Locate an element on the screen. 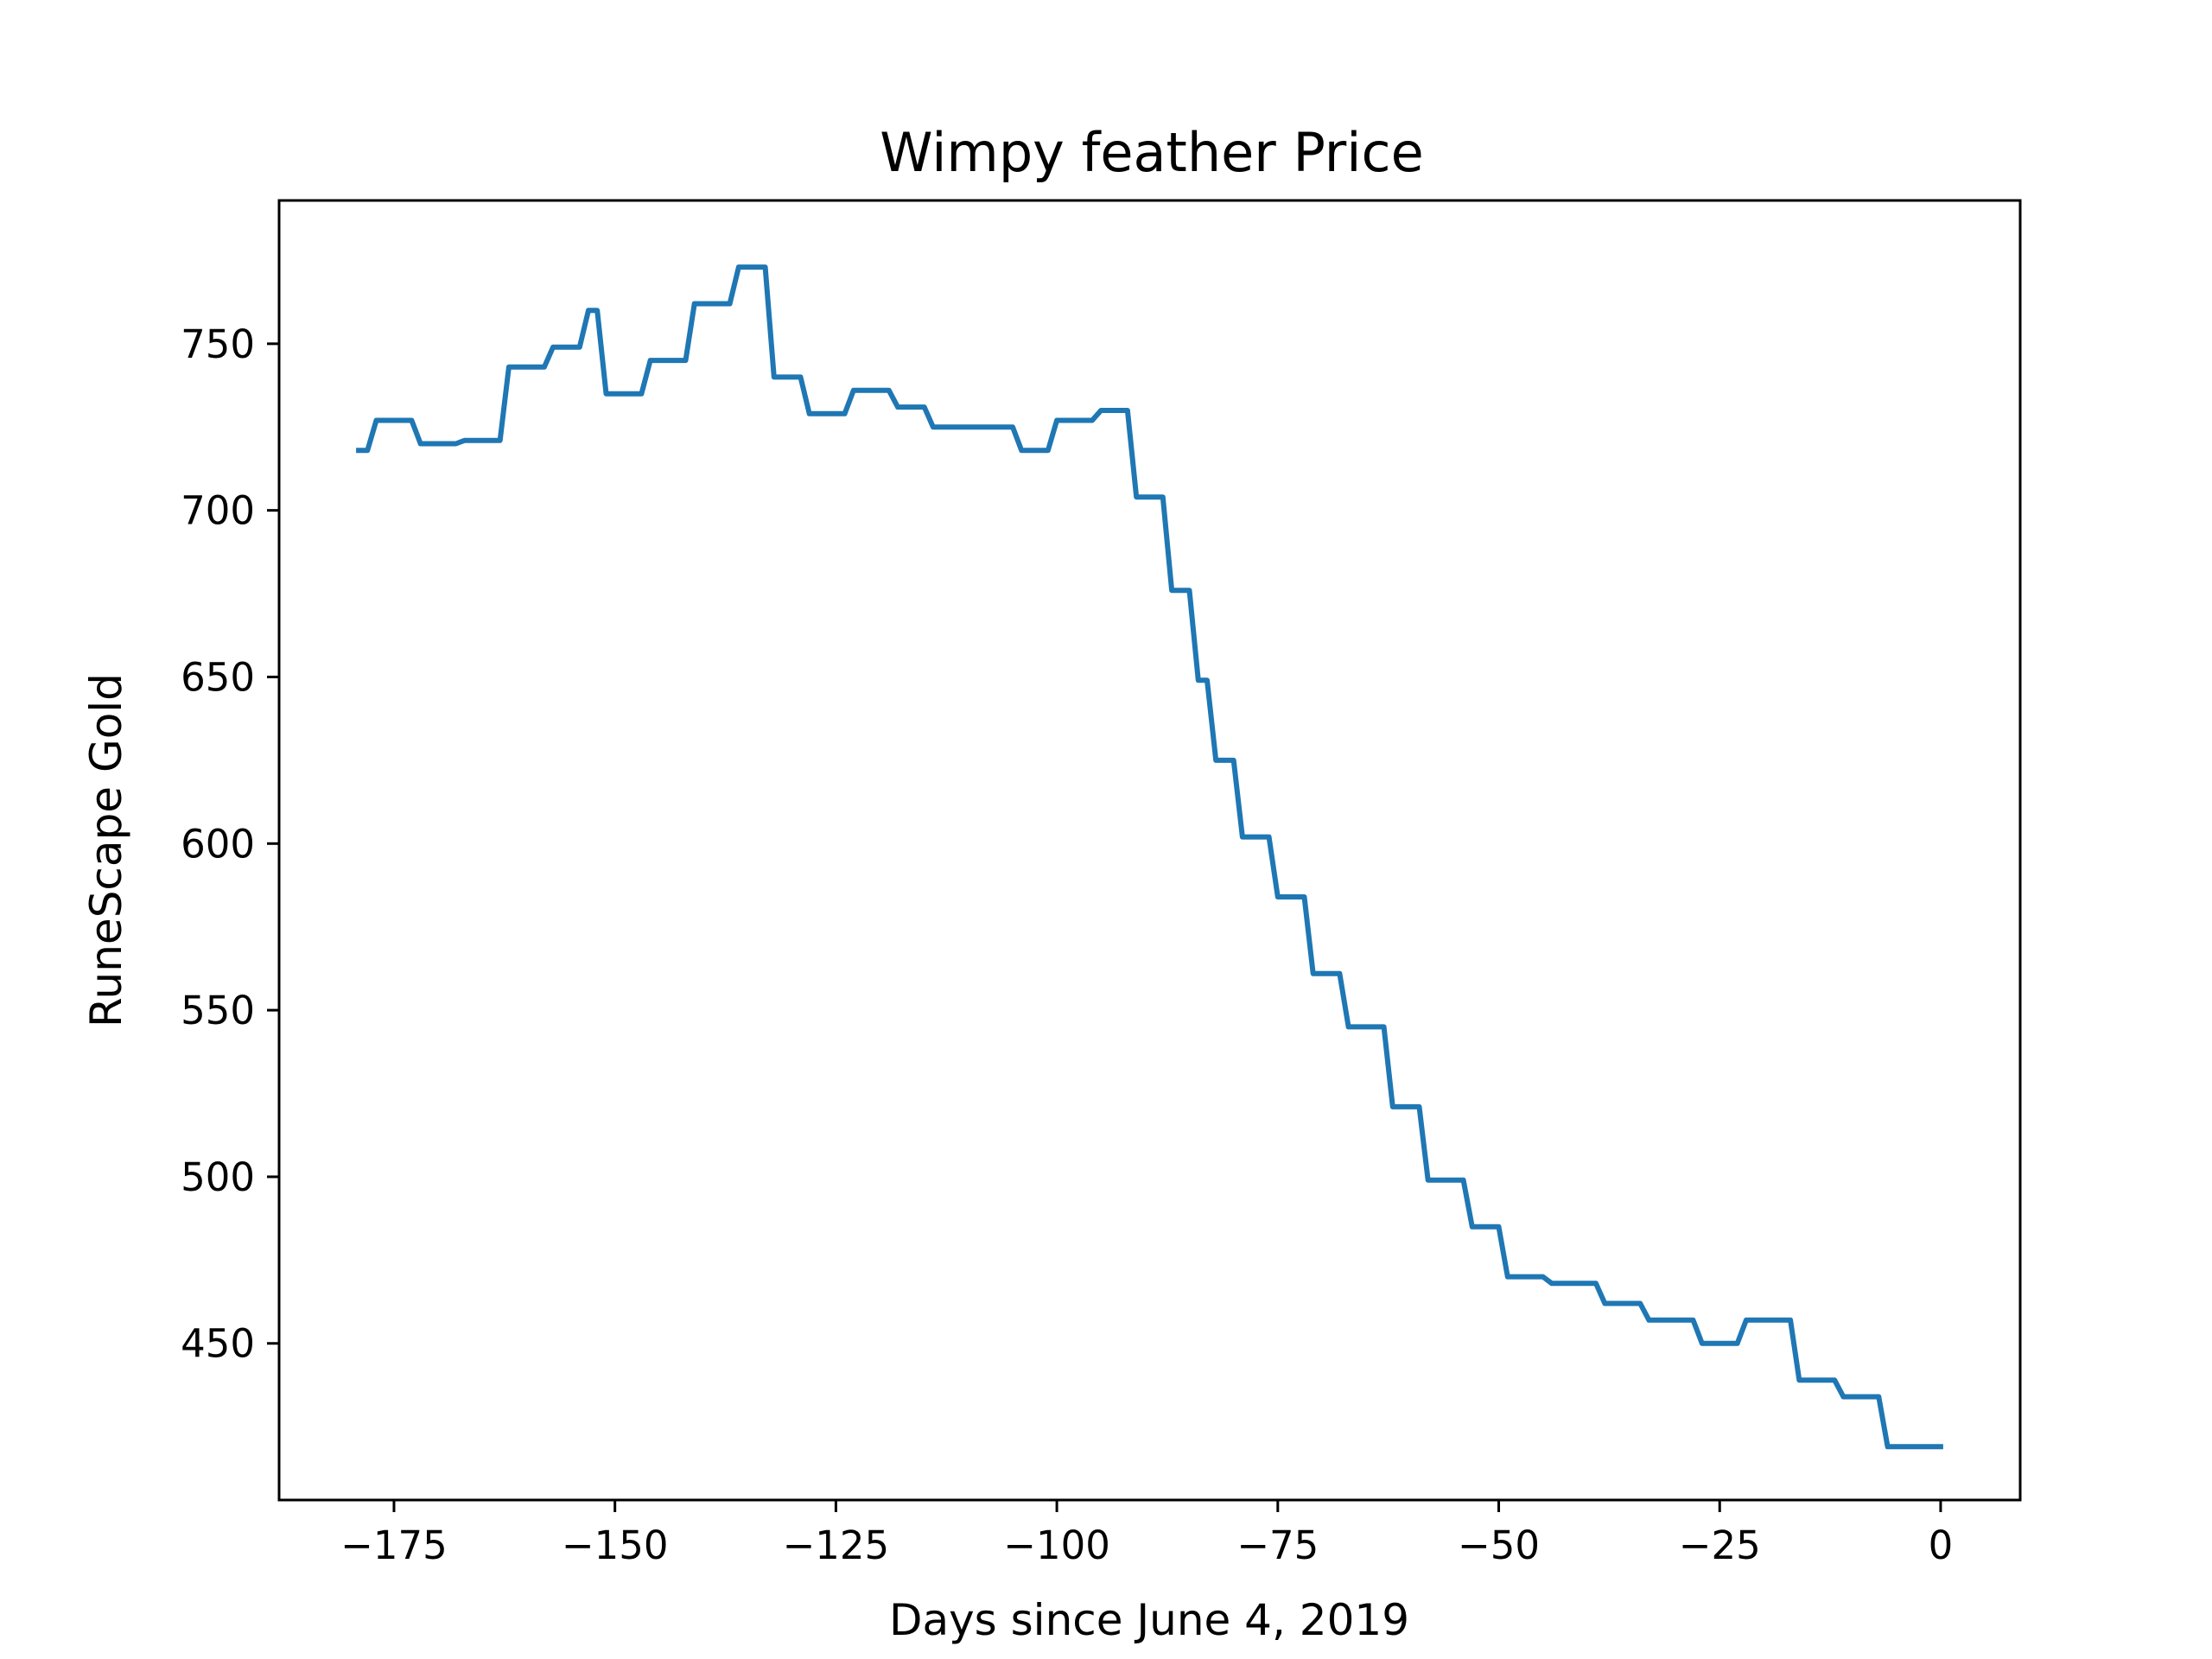 The height and width of the screenshot is (1659, 2212). y-tick-label: 550 is located at coordinates (218, 1010).